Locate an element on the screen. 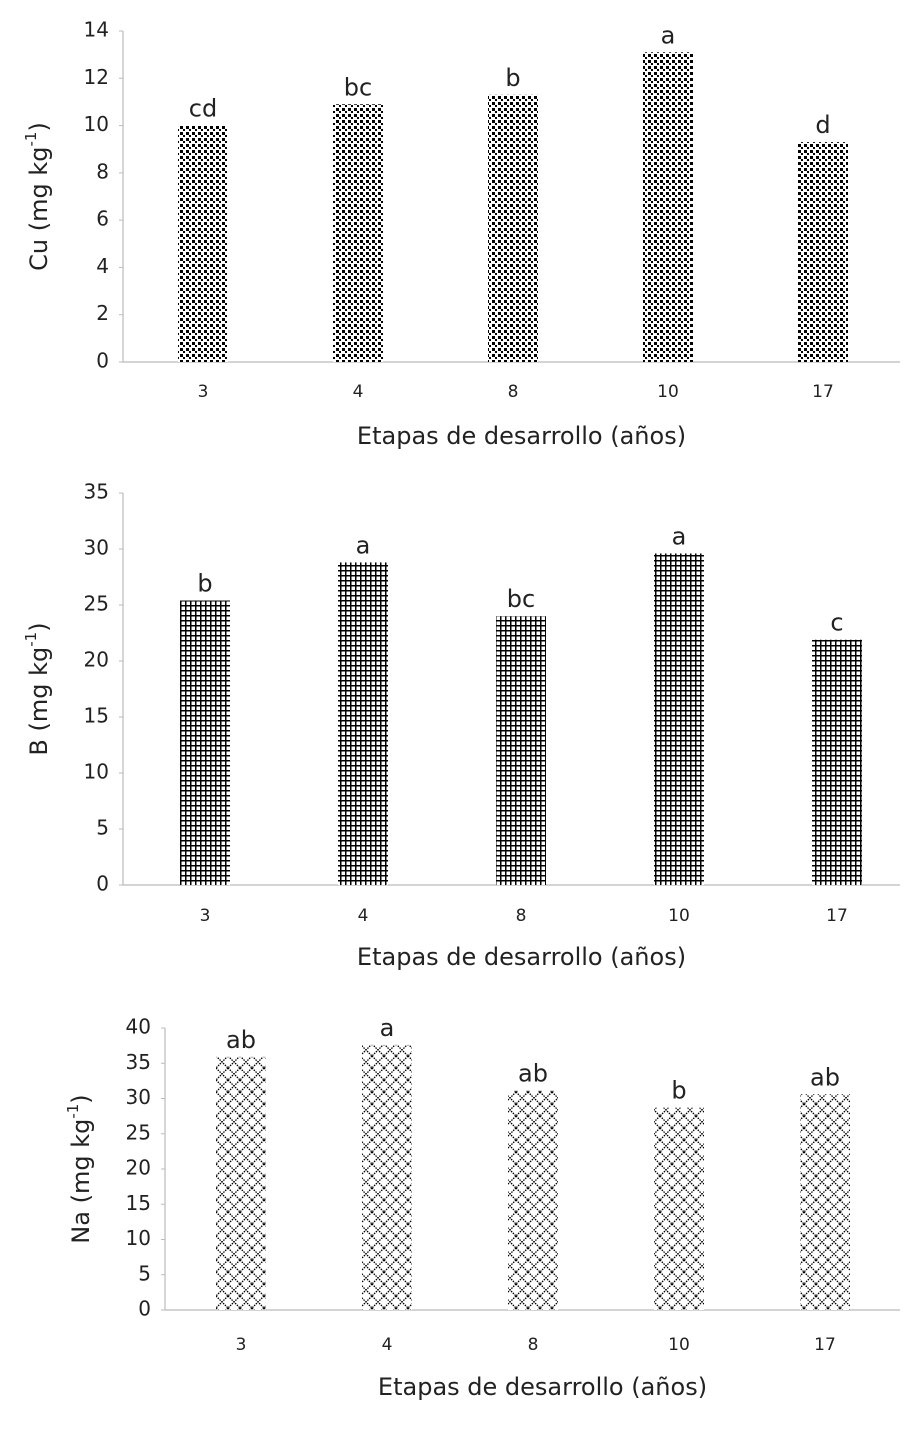 Image resolution: width=916 pixels, height=1430 pixels. y-axis-title: B (mg kg-1) is located at coordinates (38, 688).